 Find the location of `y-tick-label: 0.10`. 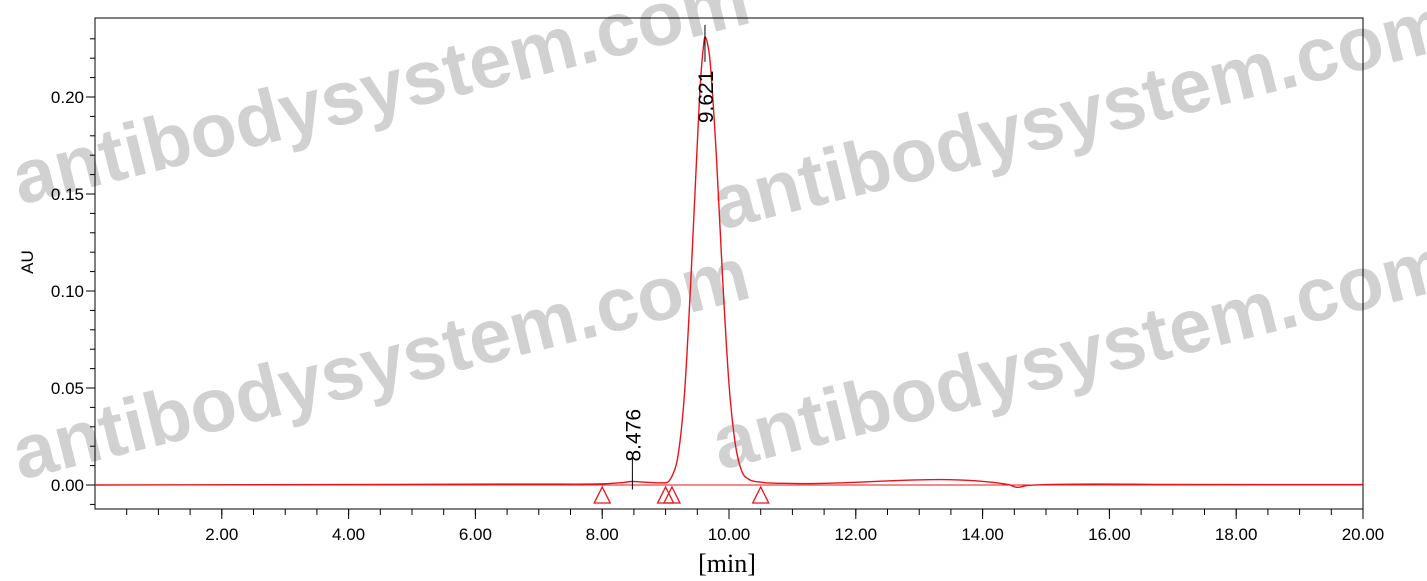

y-tick-label: 0.10 is located at coordinates (67, 291).